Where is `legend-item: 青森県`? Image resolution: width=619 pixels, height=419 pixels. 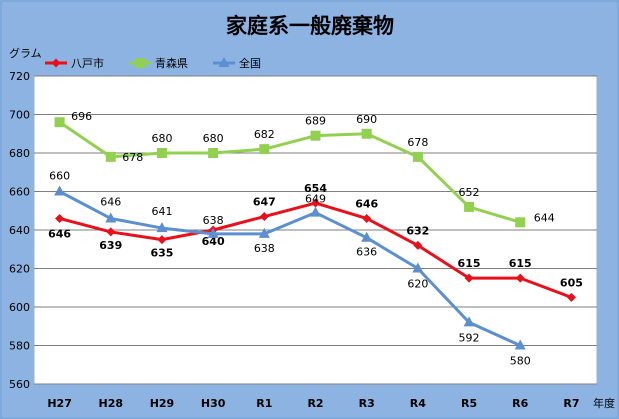
legend-item: 青森県 is located at coordinates (158, 63).